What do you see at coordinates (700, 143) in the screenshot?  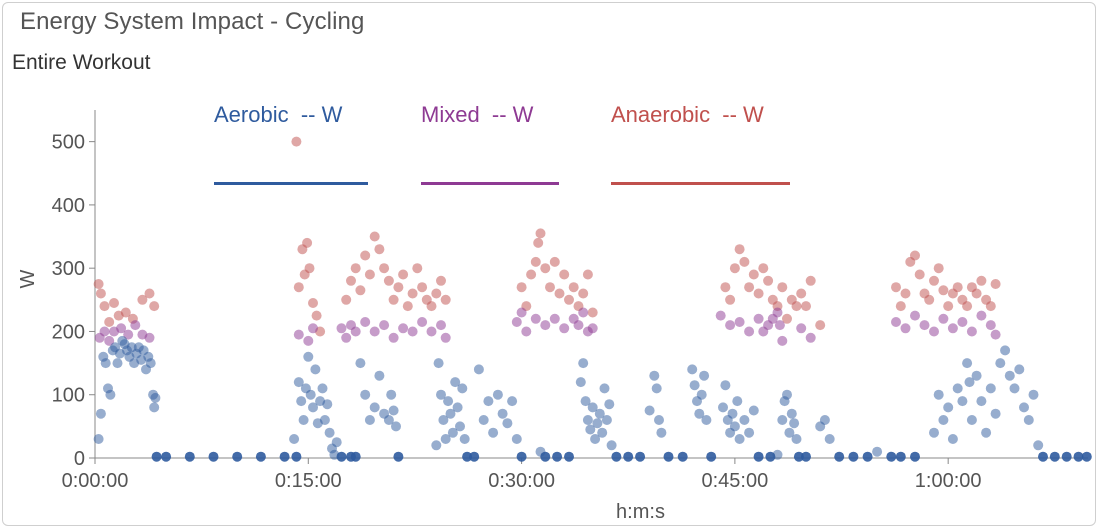 I see `legend-anaerobic: Anaerobic -- W` at bounding box center [700, 143].